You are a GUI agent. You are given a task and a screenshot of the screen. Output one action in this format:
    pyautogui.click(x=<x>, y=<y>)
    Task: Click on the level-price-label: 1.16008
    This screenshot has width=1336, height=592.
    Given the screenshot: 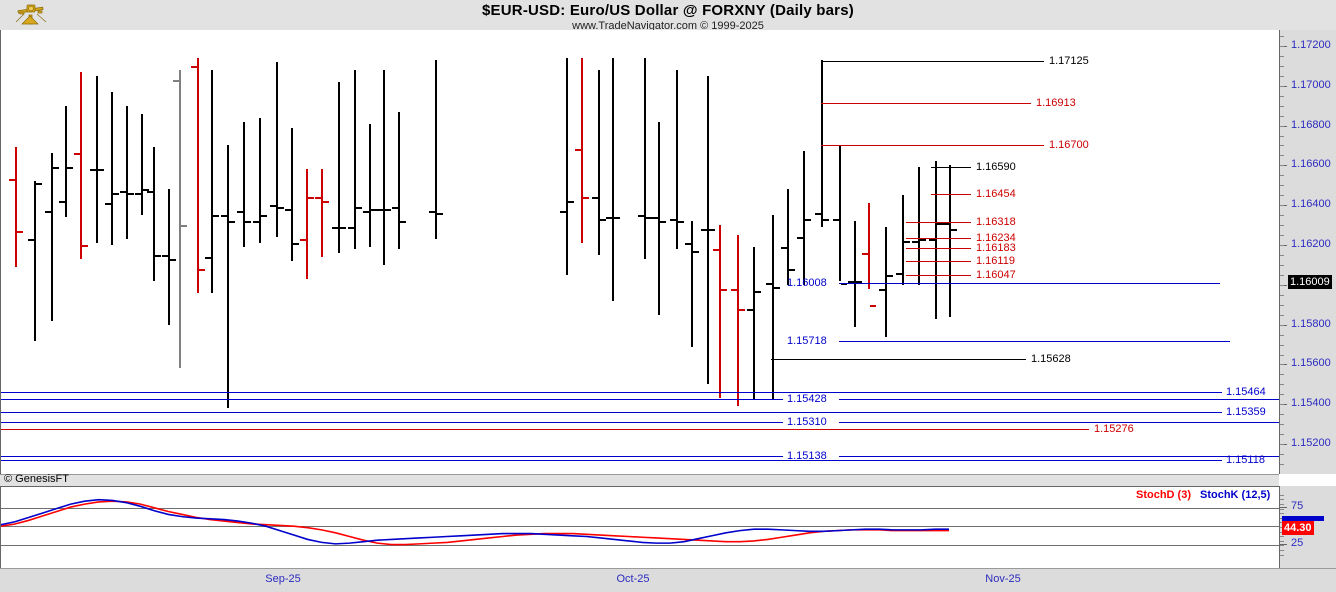 What is the action you would take?
    pyautogui.click(x=807, y=283)
    